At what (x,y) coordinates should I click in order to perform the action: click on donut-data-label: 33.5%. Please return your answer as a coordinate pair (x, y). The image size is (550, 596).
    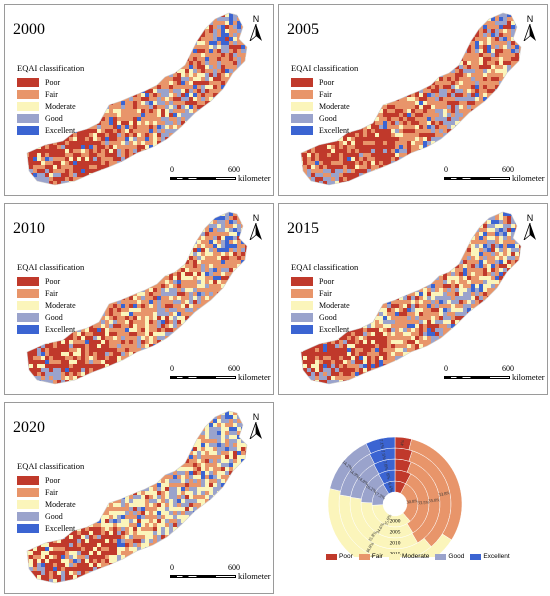
    Looking at the image, I should click on (423, 502).